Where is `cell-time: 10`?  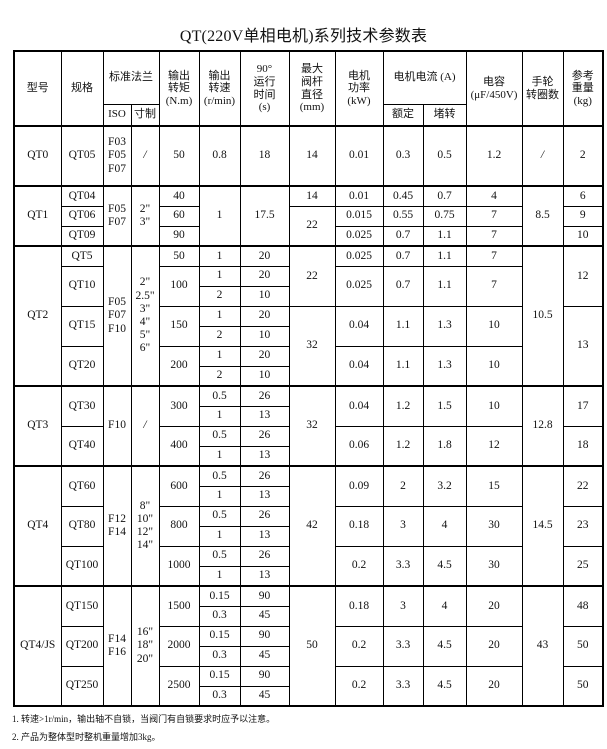
cell-time: 10 is located at coordinates (264, 376).